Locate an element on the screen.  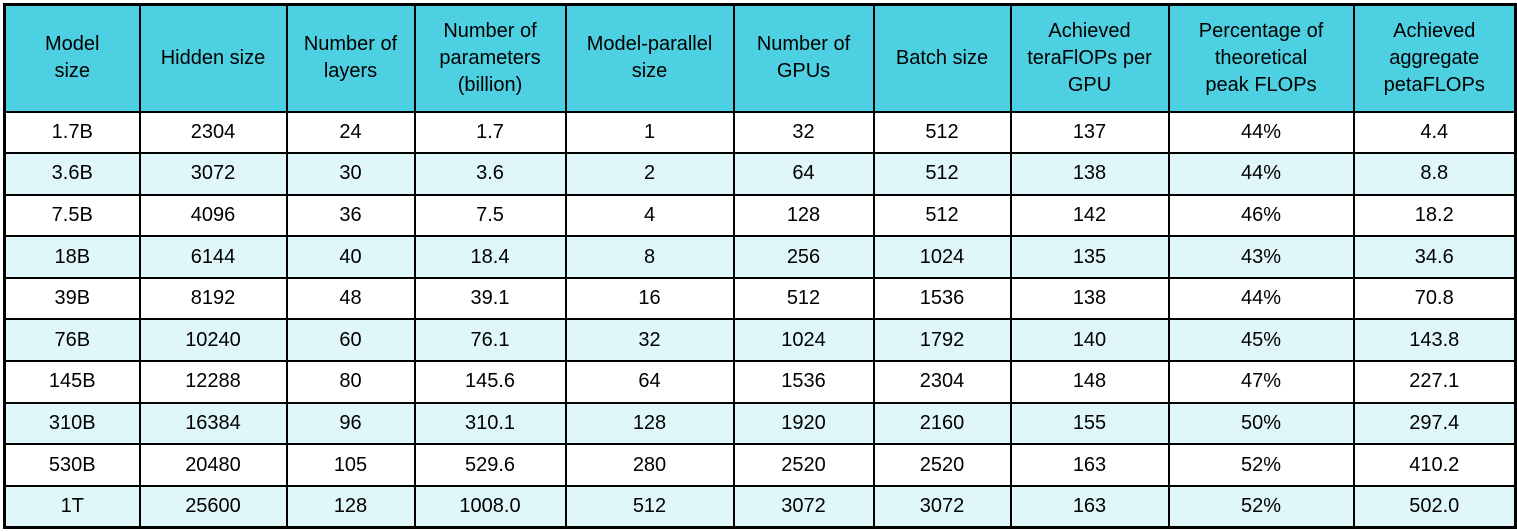
table-row: 145B 12288 80 145.6 64 1536 2304 148 47% 227.1 is located at coordinates (760, 382).